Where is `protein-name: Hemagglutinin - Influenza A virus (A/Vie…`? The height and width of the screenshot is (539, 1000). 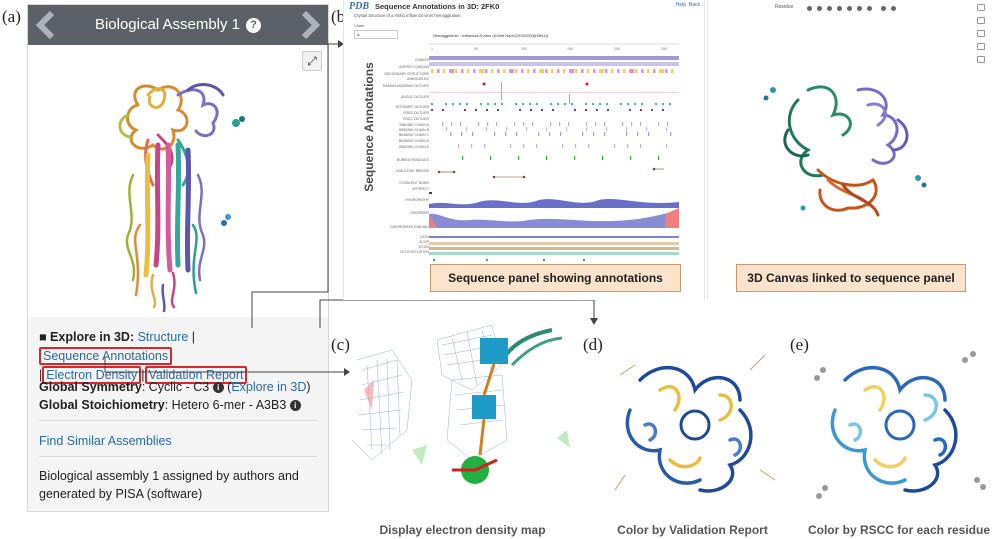 protein-name: Hemagglutinin - Influenza A virus (A/Vie… is located at coordinates (491, 35).